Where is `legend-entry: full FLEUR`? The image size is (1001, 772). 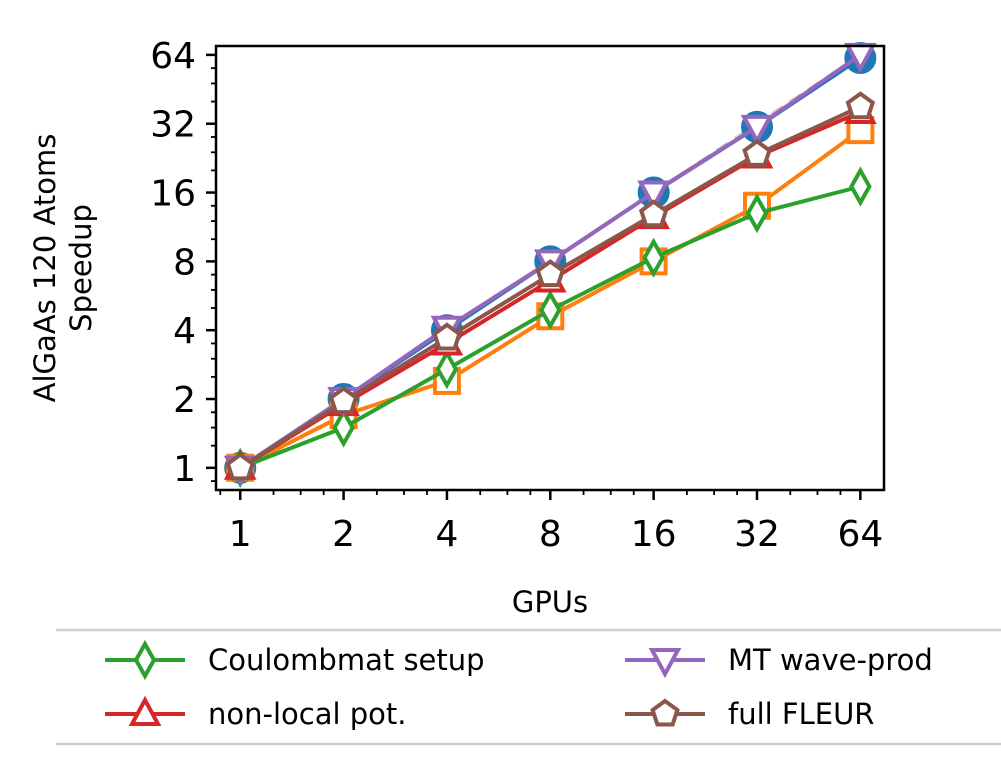
legend-entry: full FLEUR is located at coordinates (749, 714).